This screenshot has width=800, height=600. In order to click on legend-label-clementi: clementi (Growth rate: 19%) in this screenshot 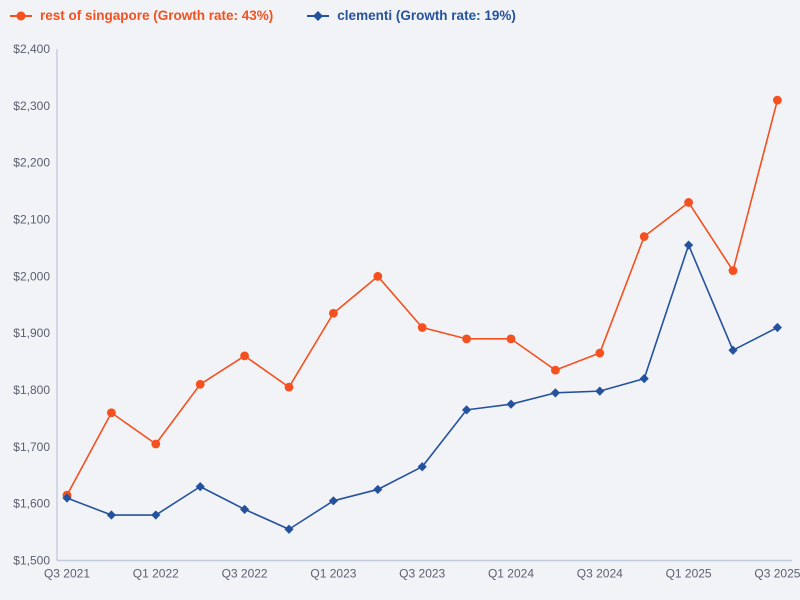, I will do `click(426, 15)`.